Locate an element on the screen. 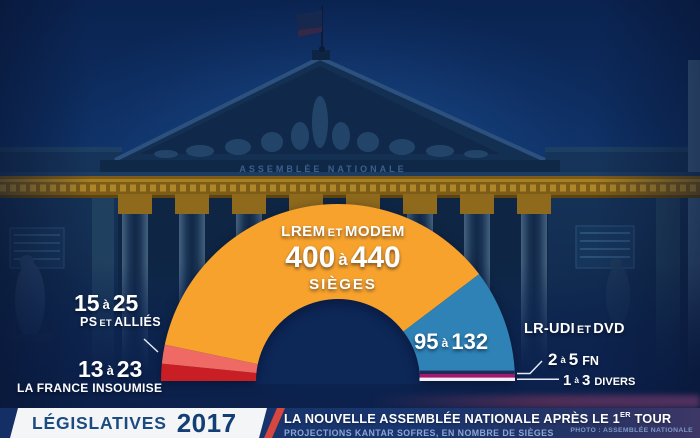 The width and height of the screenshot is (700, 438). show-year: 2017 is located at coordinates (206, 422).